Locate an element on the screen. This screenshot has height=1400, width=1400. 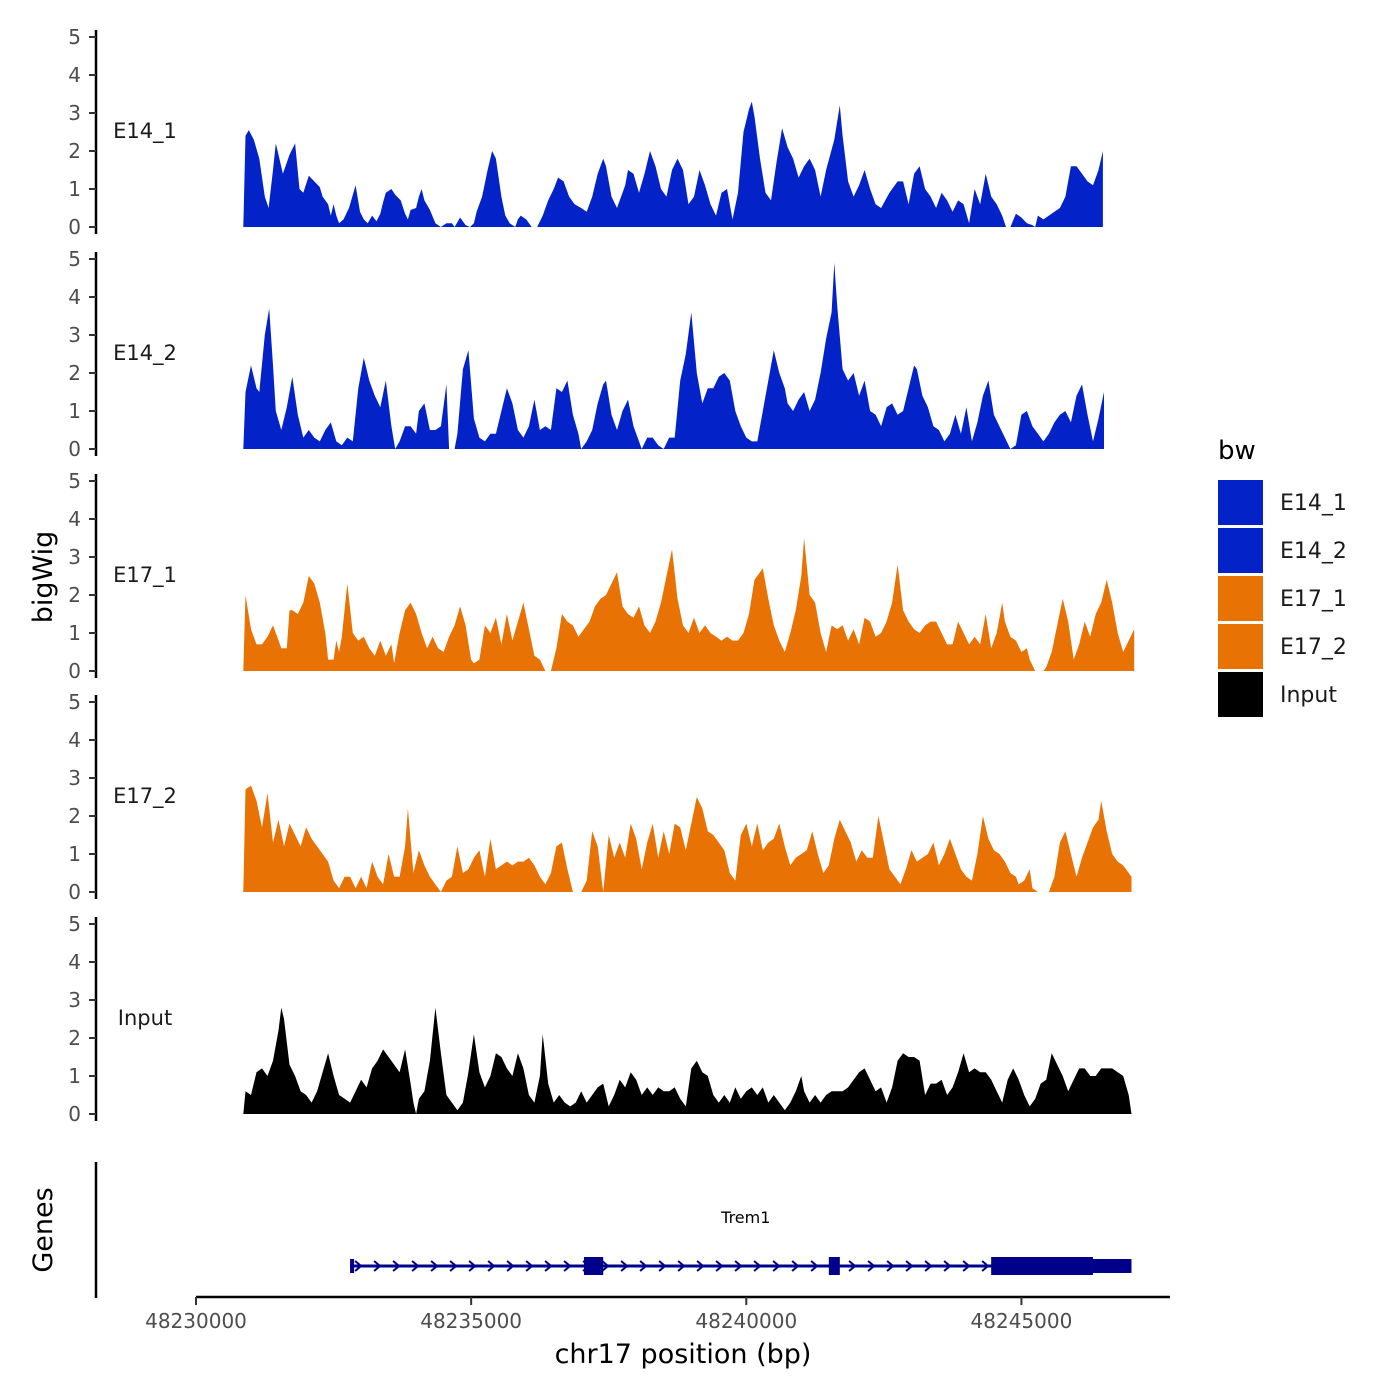
legend-label-E17_2: E17_2 is located at coordinates (1313, 647).